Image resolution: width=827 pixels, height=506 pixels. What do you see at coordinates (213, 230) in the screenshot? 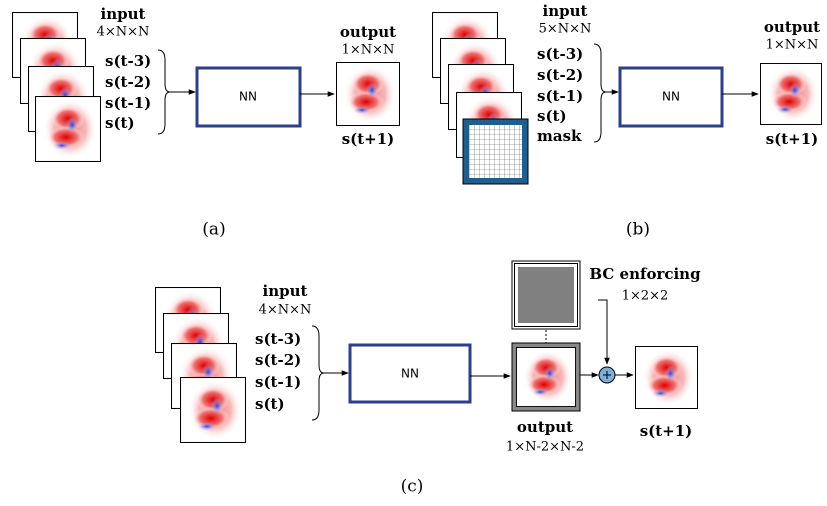
I see `caption: (a)` at bounding box center [213, 230].